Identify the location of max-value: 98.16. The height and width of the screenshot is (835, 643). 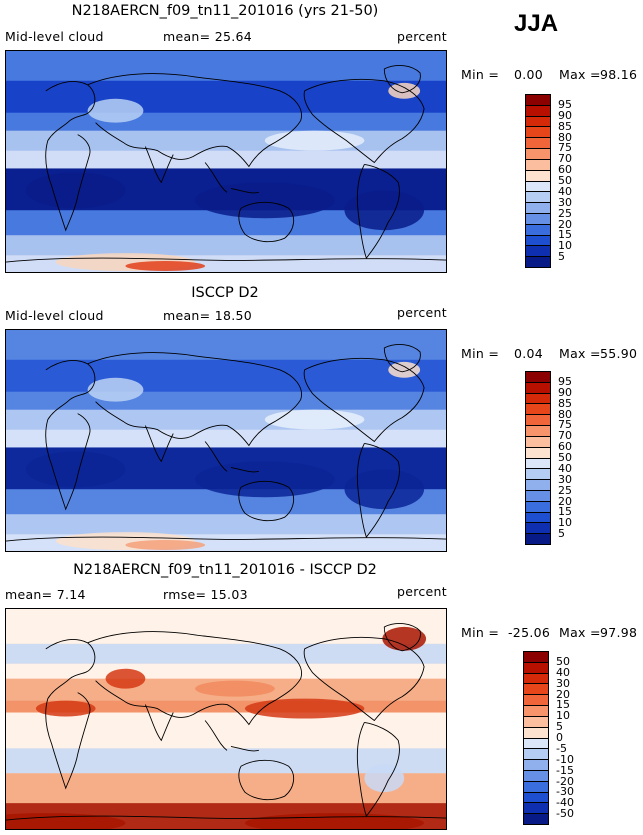
(619, 74).